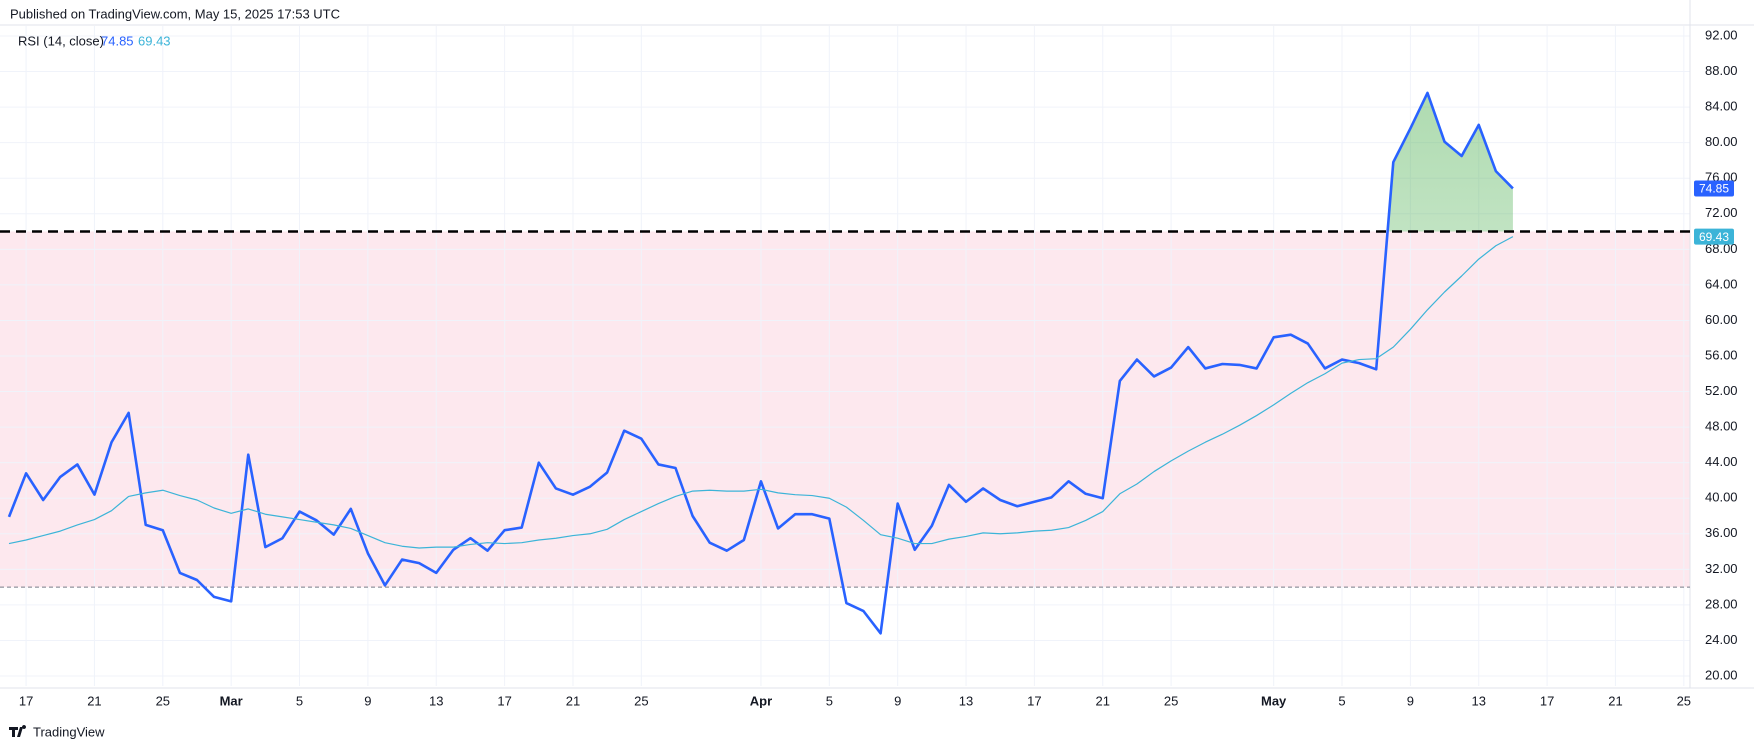  I want to click on y-tick-label: 20.00, so click(1721, 674).